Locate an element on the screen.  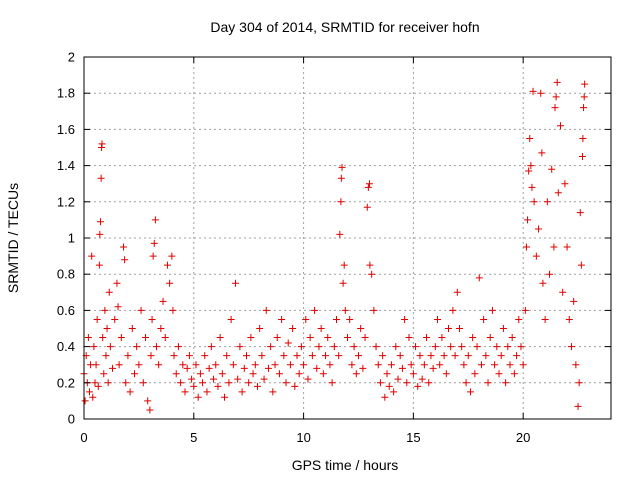
x-tick-label: 20 is located at coordinates (523, 437).